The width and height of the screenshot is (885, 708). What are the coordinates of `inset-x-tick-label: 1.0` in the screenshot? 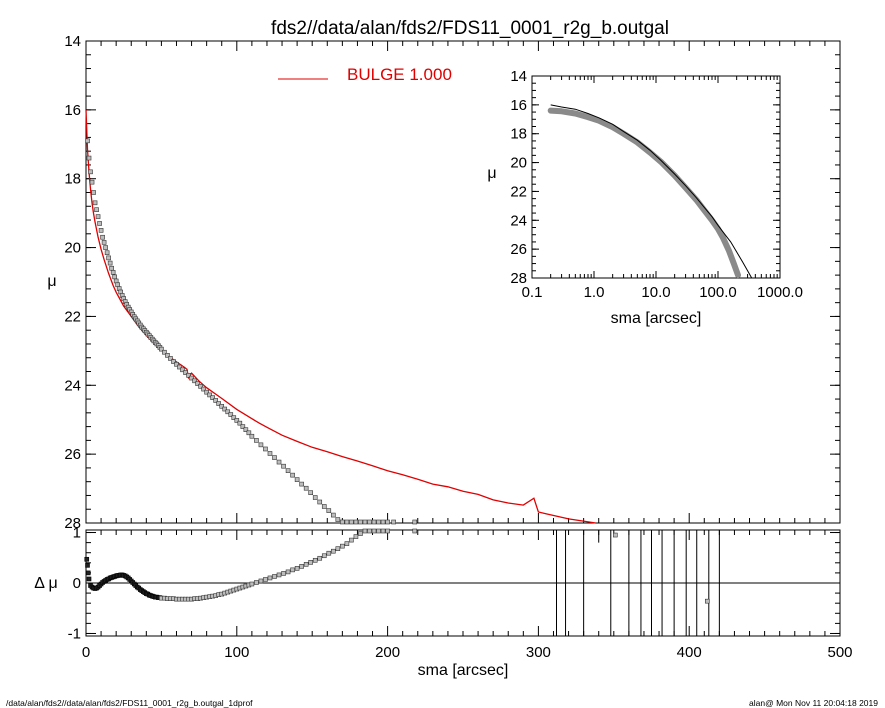 It's located at (594, 292).